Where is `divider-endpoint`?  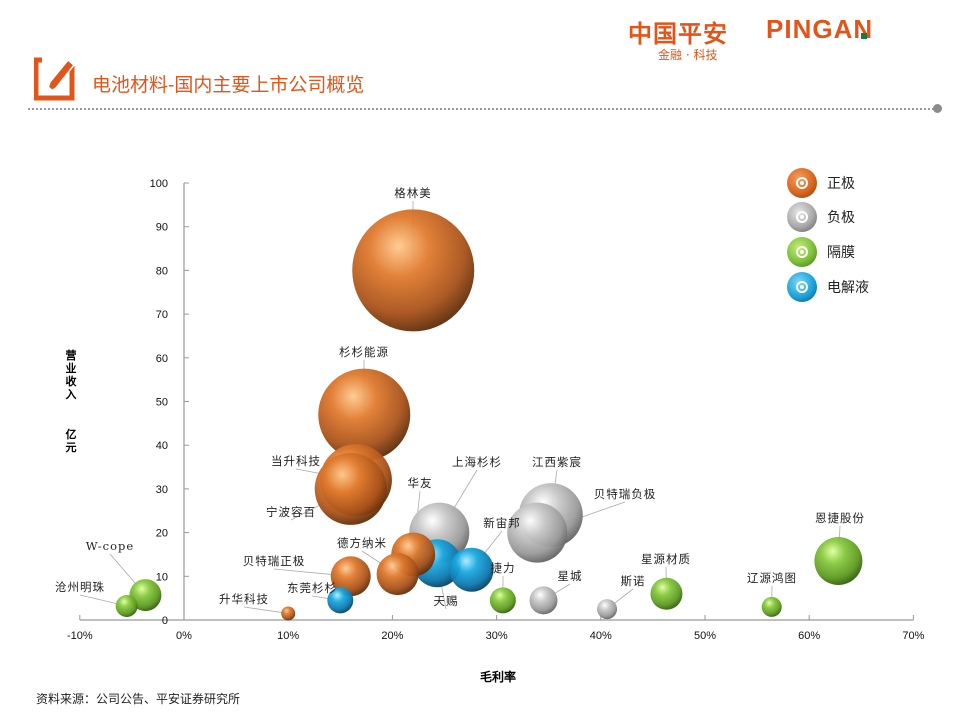 divider-endpoint is located at coordinates (937, 108).